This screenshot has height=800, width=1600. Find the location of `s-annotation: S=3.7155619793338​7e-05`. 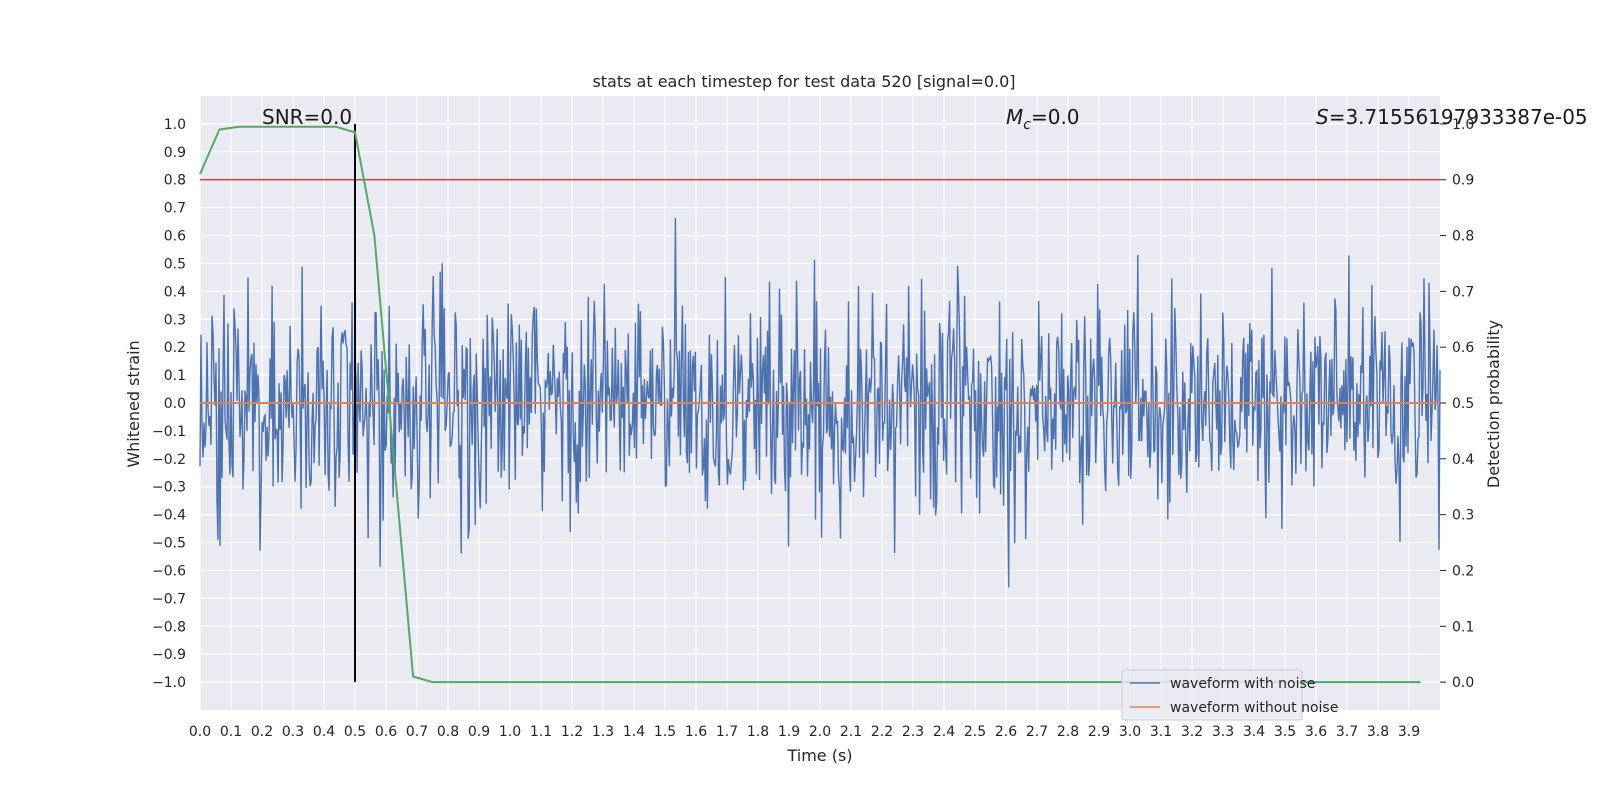

s-annotation: S=3.7155619793338​7e-05 is located at coordinates (1452, 117).